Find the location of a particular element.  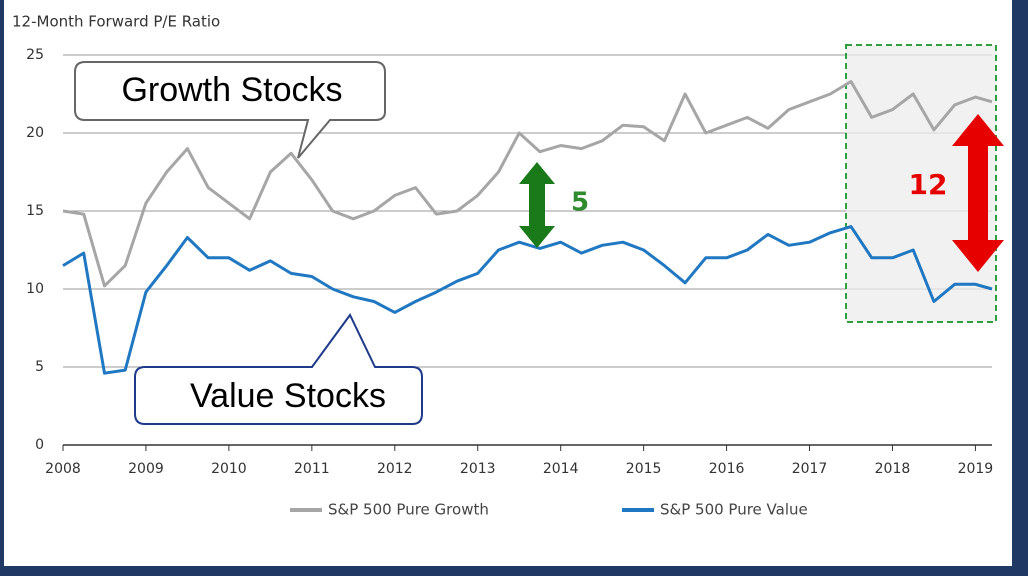

x-tick-label: 2014 is located at coordinates (561, 469).